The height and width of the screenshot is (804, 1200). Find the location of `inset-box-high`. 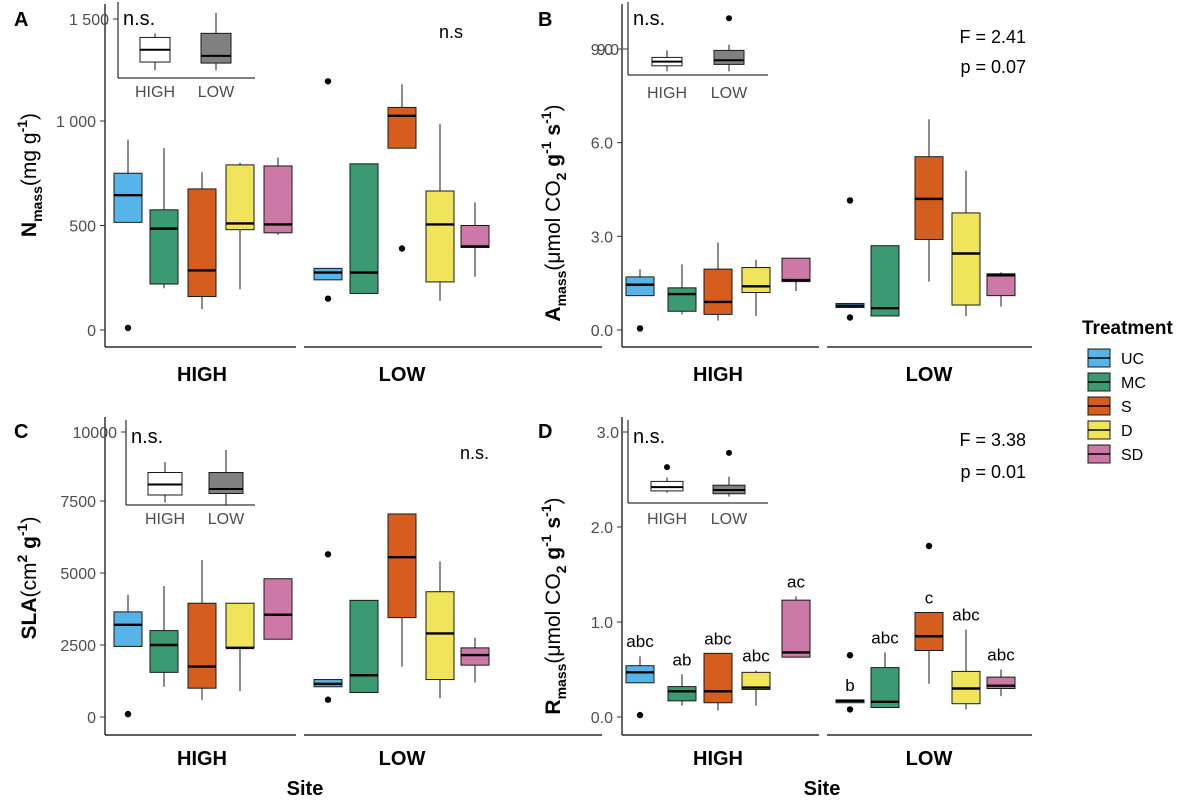

inset-box-high is located at coordinates (667, 61).